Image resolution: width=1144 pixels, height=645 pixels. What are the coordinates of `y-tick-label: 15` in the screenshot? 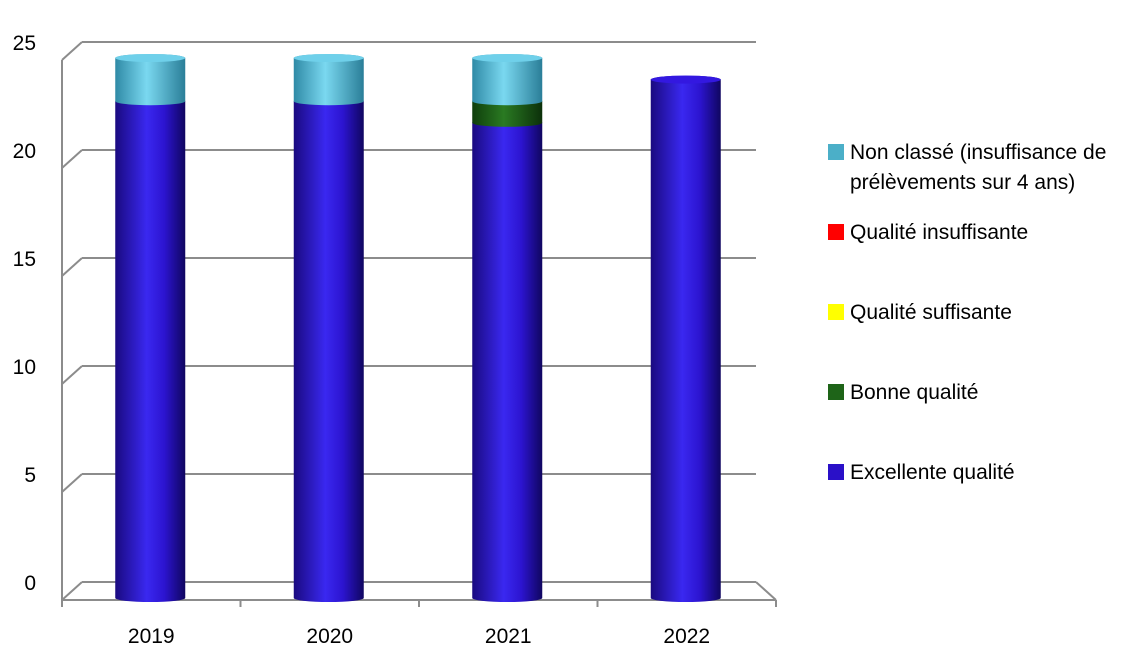 It's located at (24, 259).